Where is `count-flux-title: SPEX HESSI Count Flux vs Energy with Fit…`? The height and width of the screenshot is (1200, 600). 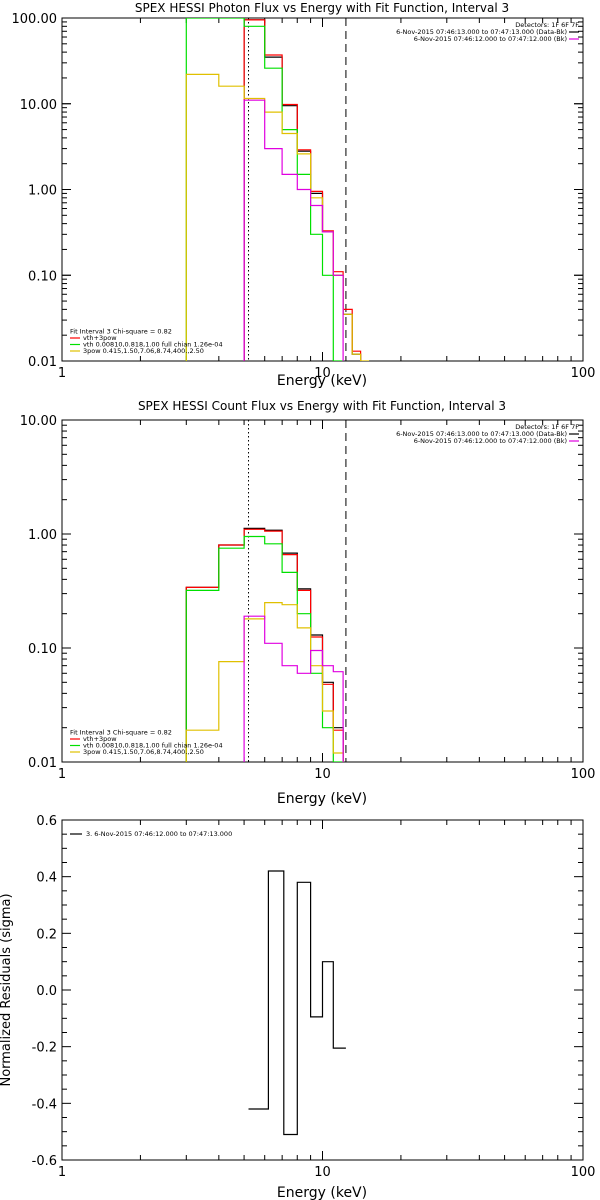 count-flux-title: SPEX HESSI Count Flux vs Energy with Fit… is located at coordinates (322, 406).